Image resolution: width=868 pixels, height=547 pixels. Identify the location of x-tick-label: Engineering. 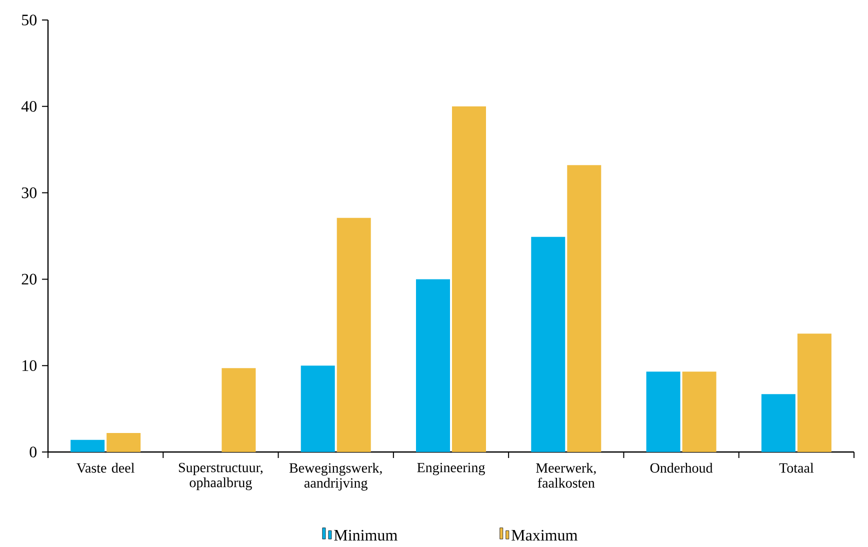
(451, 469).